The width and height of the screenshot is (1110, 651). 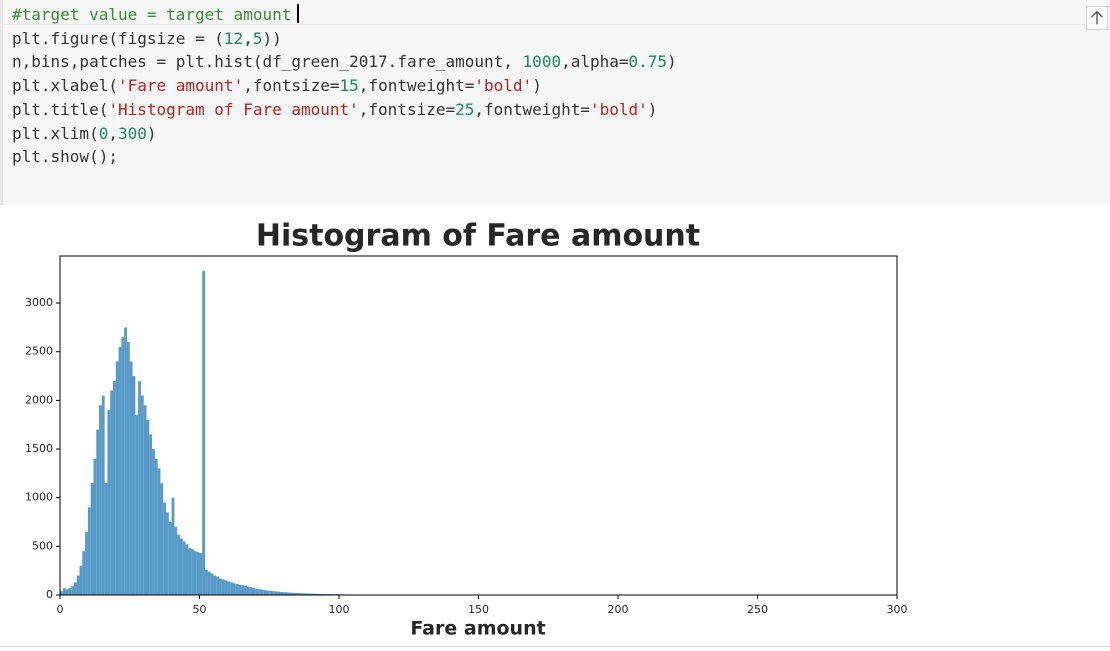 What do you see at coordinates (200, 609) in the screenshot?
I see `x-tick-label: 50` at bounding box center [200, 609].